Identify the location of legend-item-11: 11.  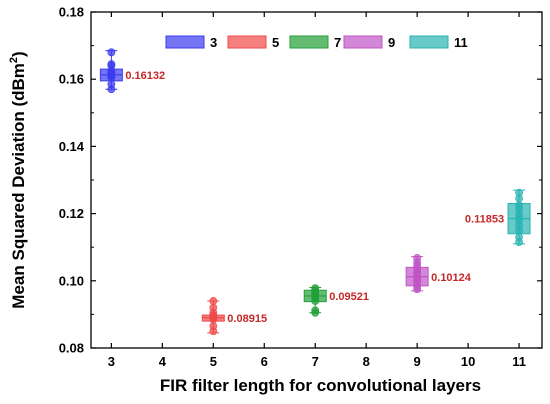
(438, 42).